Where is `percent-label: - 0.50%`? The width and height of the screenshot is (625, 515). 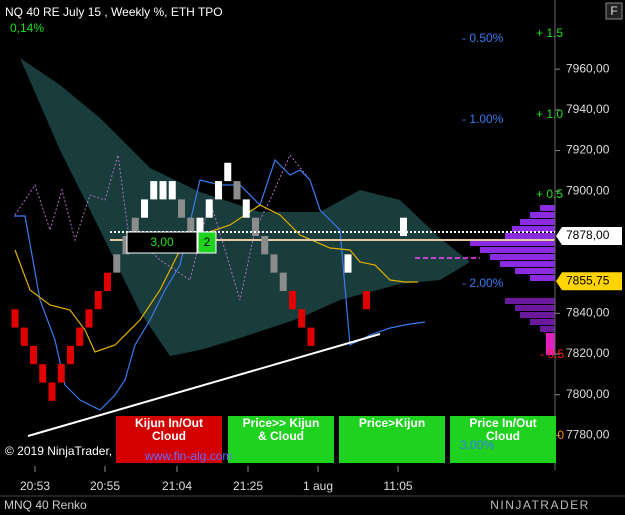
percent-label: - 0.50% is located at coordinates (483, 38).